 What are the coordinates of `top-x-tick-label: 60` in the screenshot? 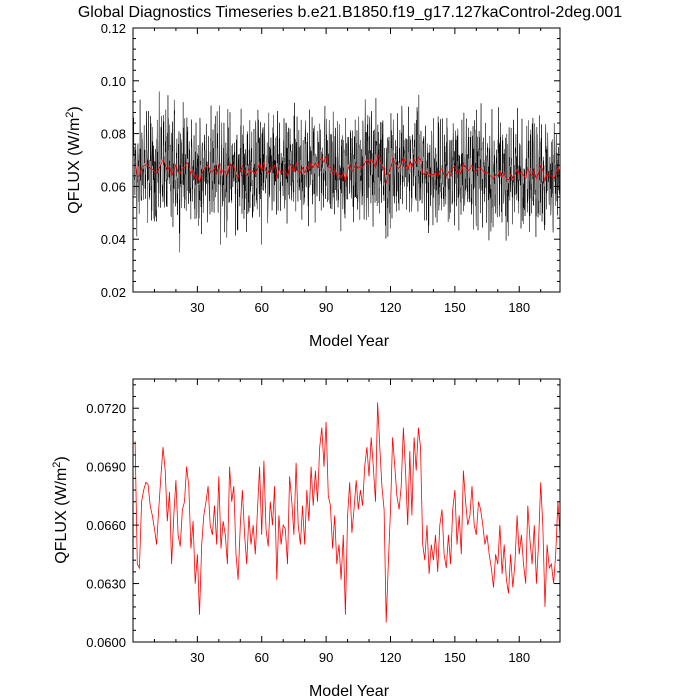 It's located at (262, 307).